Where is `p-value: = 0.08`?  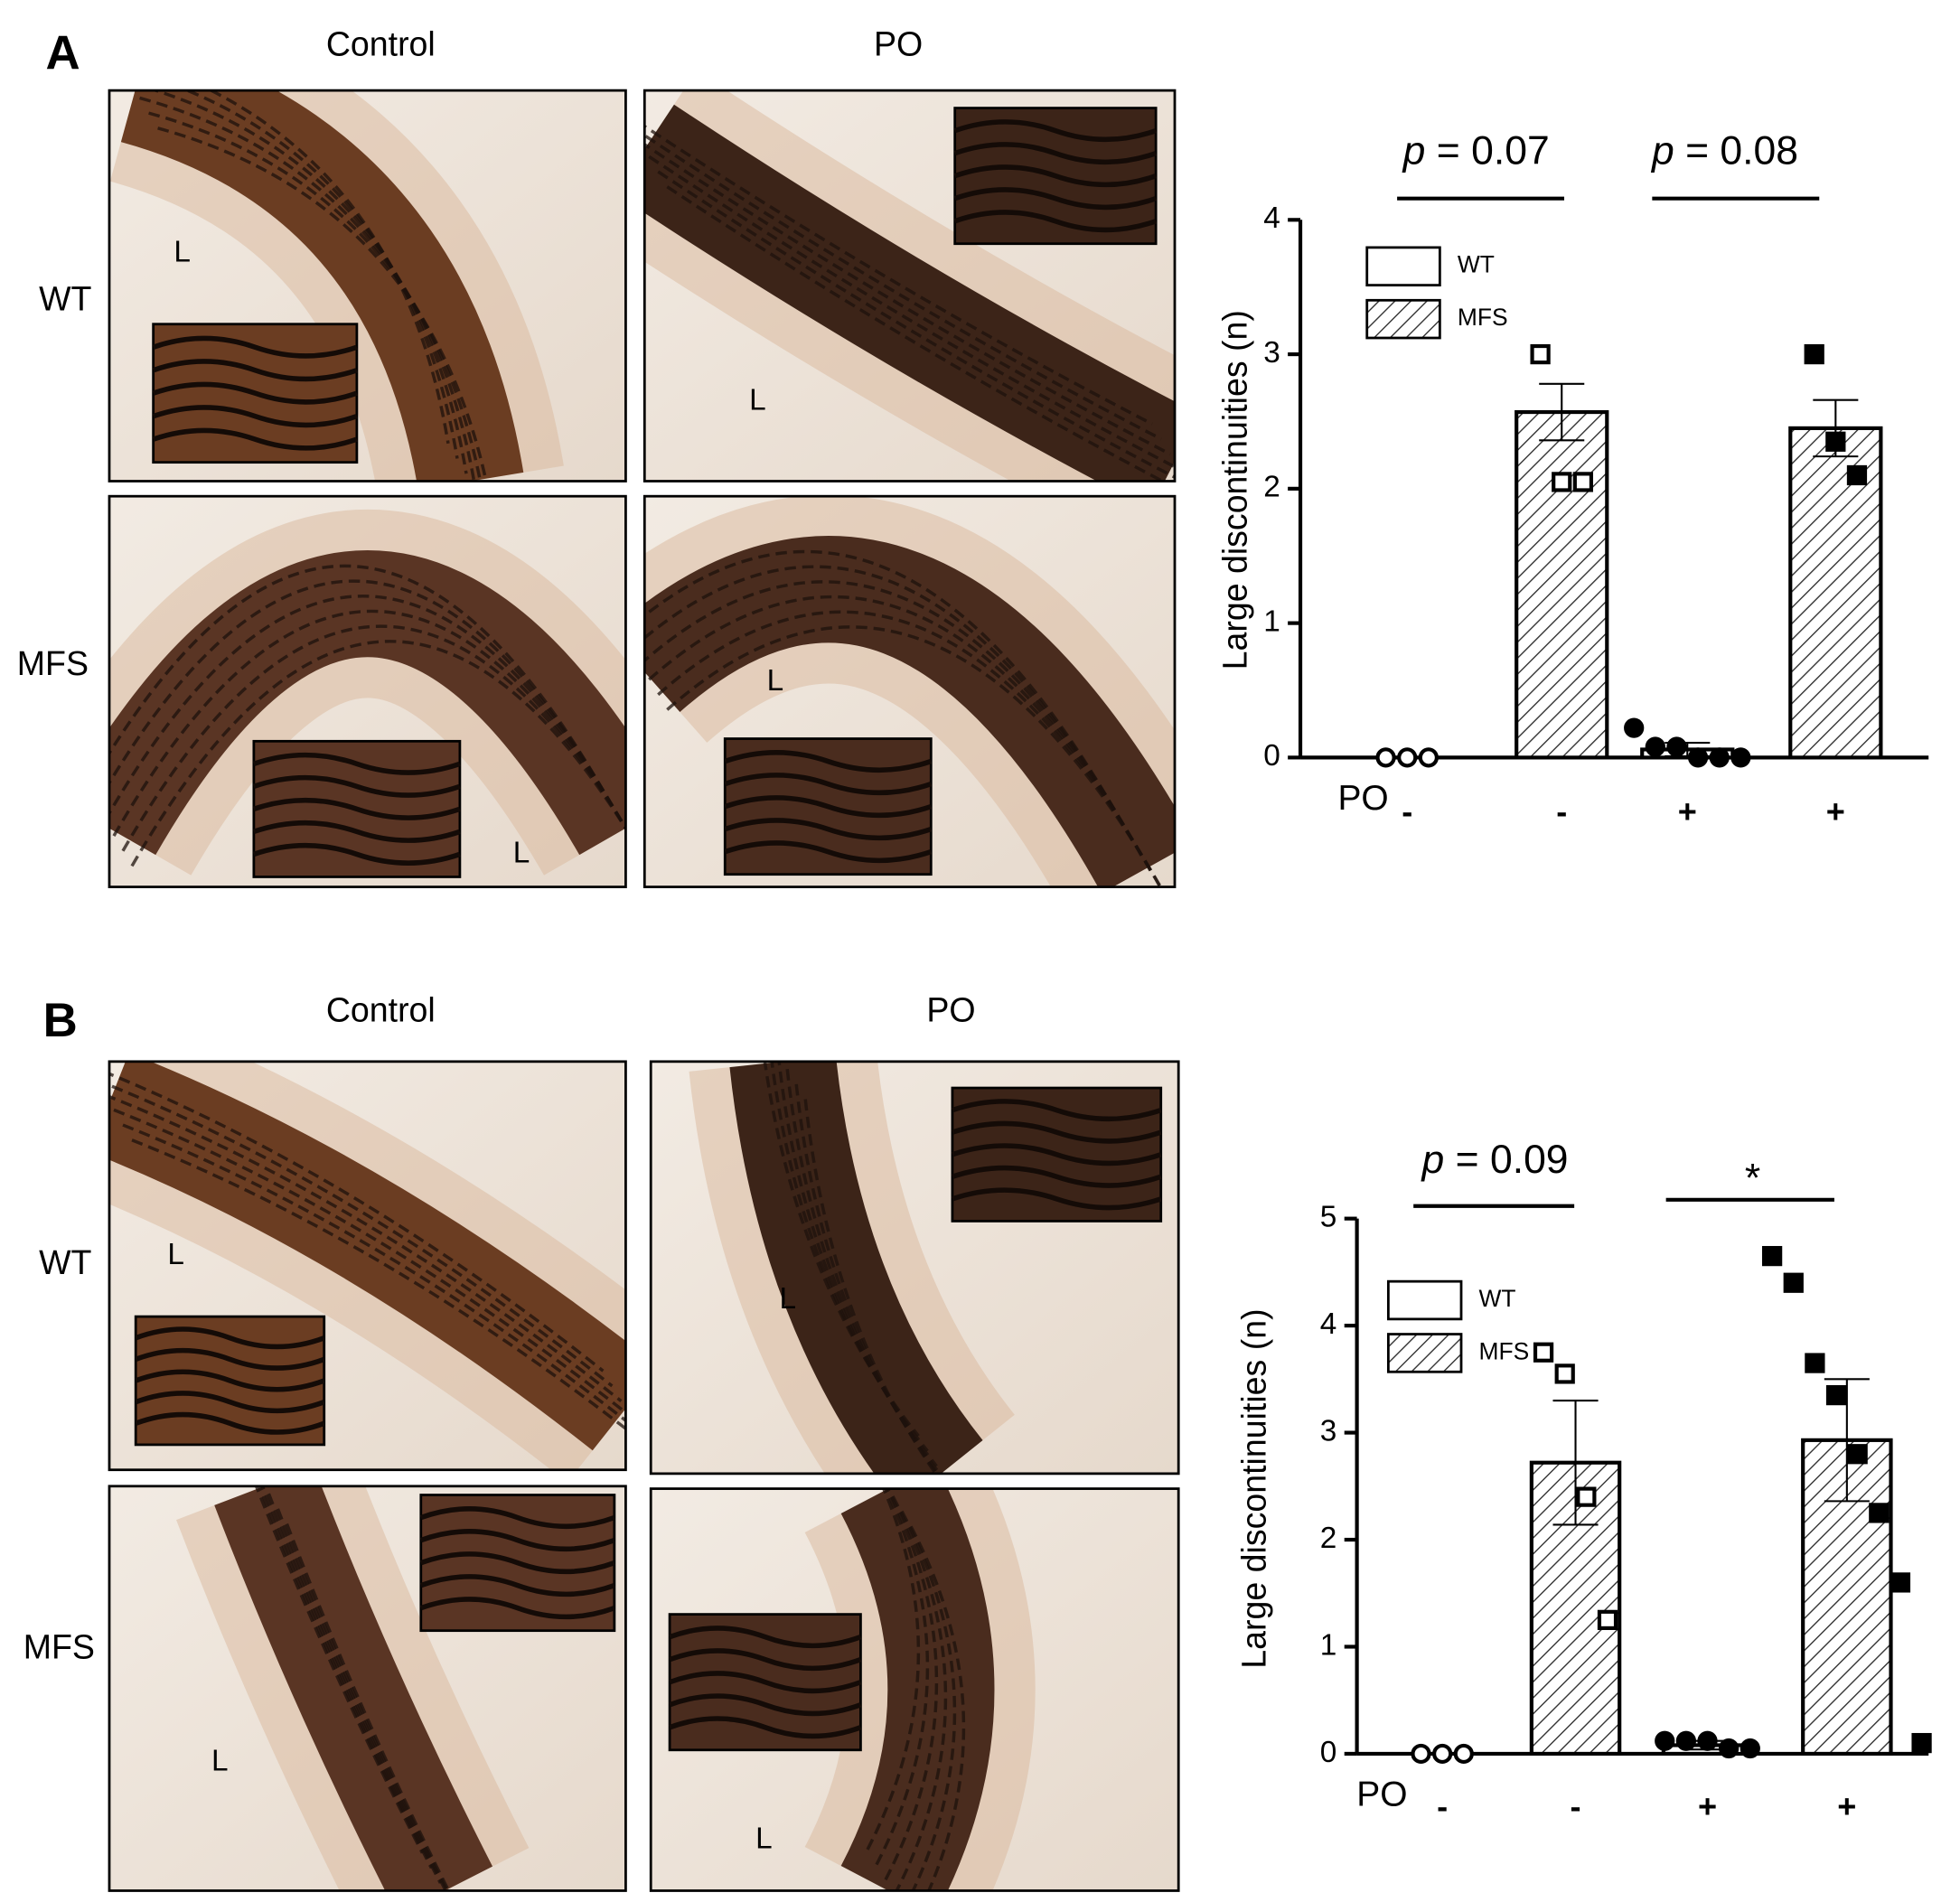 p-value: = 0.08 is located at coordinates (1736, 151).